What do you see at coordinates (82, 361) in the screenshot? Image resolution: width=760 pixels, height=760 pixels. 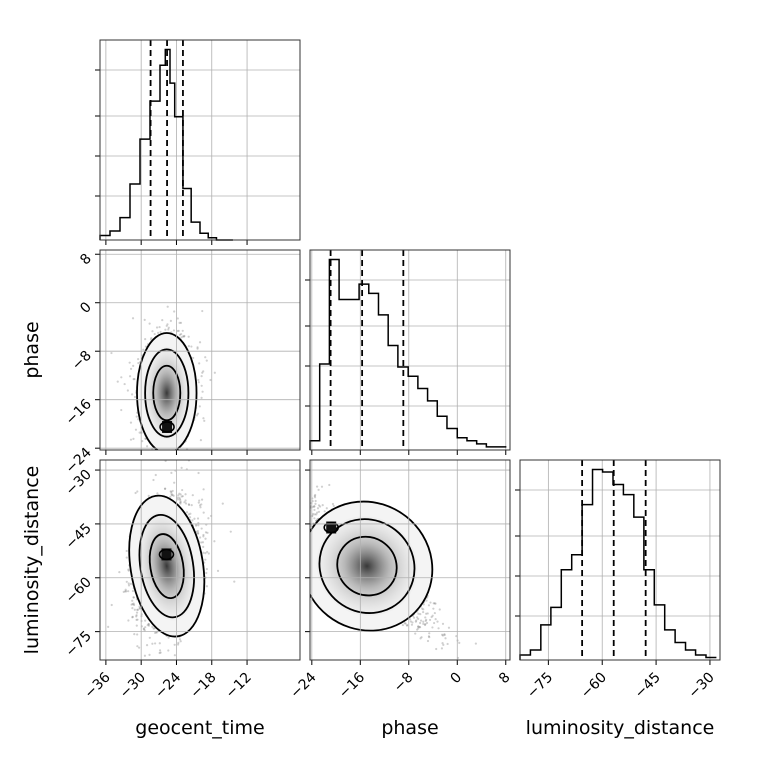 I see `y-tick-label: −8` at bounding box center [82, 361].